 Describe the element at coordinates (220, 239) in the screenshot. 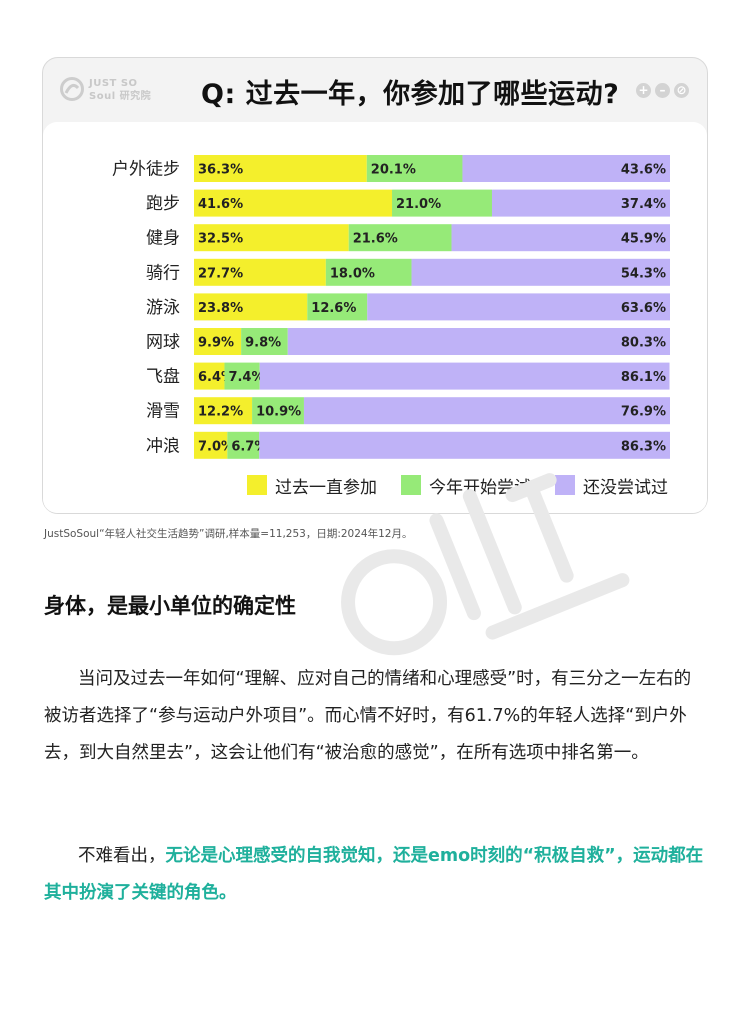

I see `data-label: 32.5%` at that location.